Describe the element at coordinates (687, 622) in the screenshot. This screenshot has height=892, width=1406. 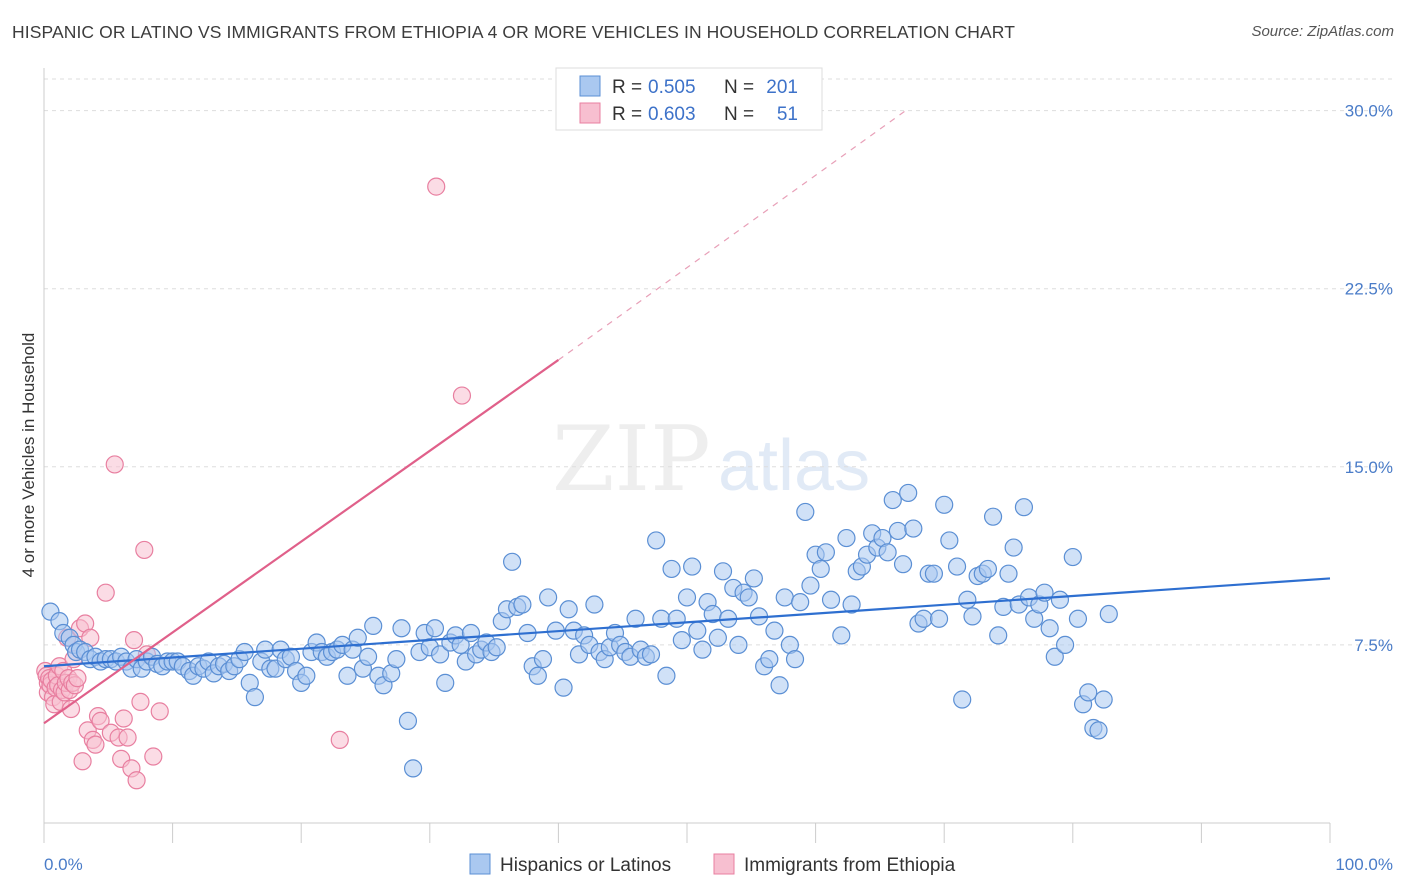
I see `trend-line-hispanic` at that location.